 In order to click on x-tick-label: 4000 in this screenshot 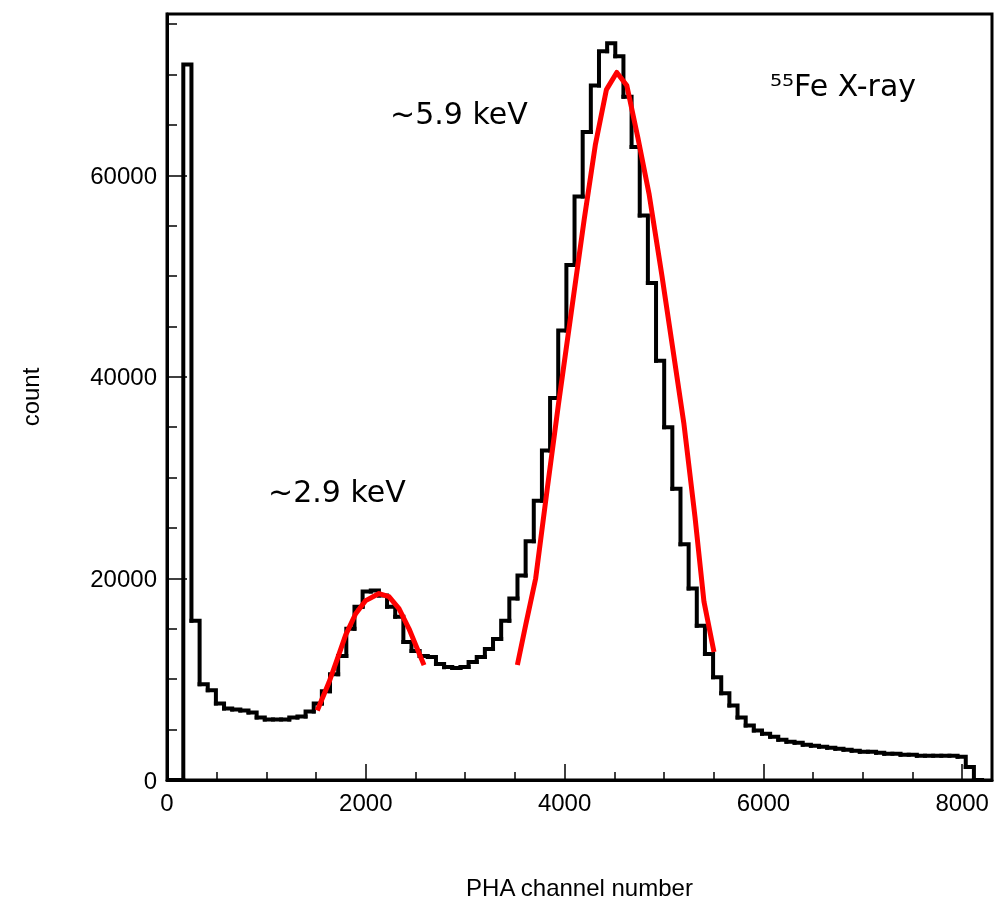, I will do `click(564, 802)`.